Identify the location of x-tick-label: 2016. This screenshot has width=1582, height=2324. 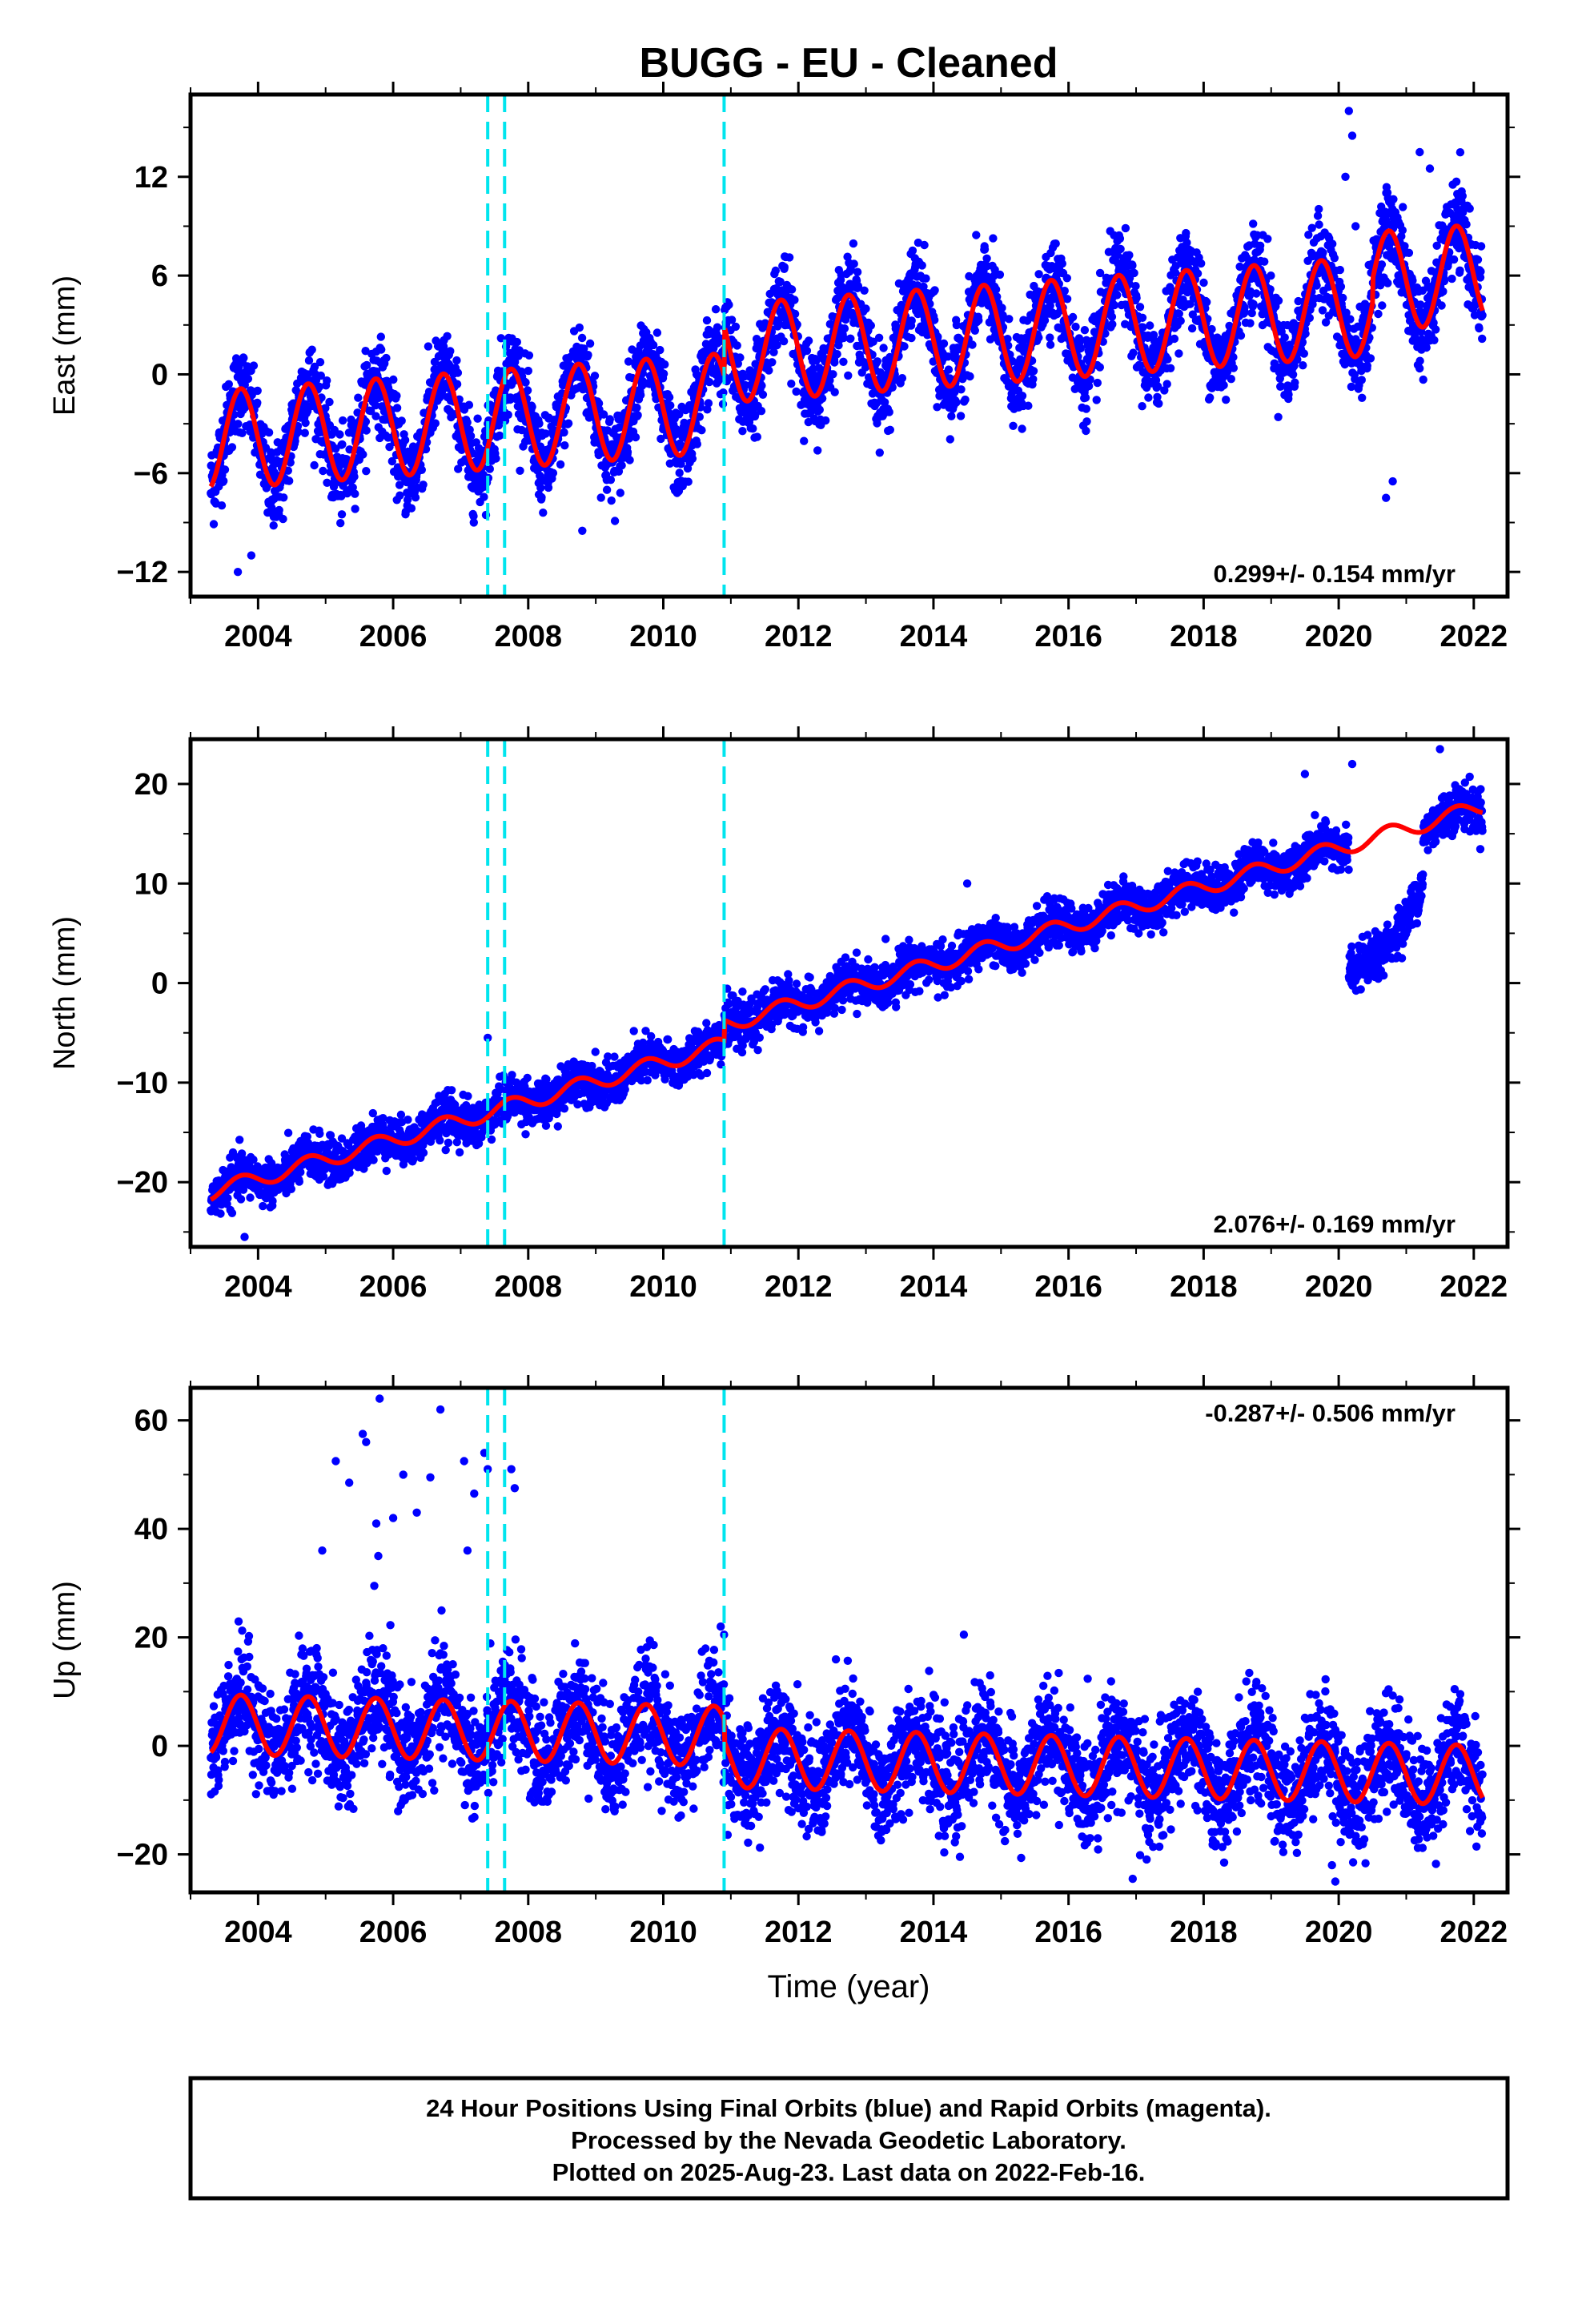
(1068, 636).